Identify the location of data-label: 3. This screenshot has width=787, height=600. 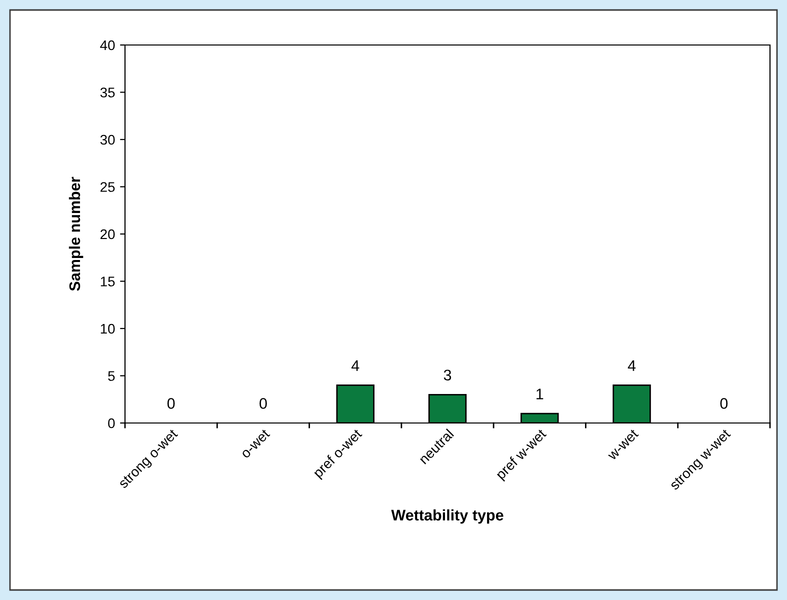
(448, 375).